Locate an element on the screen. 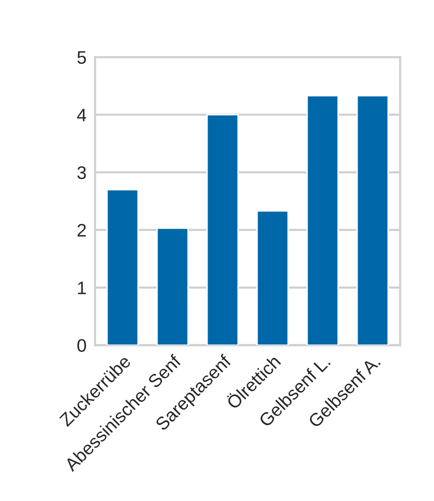 The height and width of the screenshot is (501, 434). y-tick-label: 0 is located at coordinates (81, 345).